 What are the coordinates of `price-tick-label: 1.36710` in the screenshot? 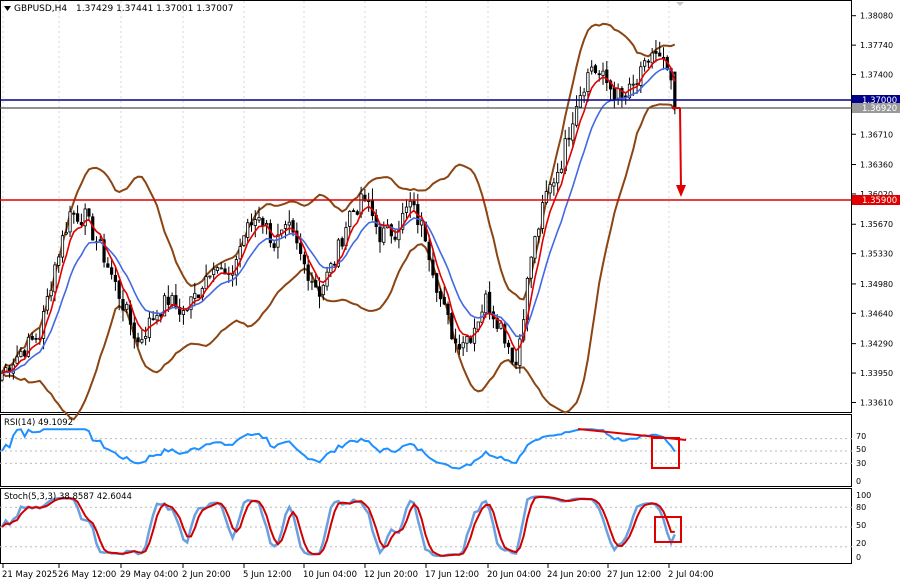 It's located at (876, 134).